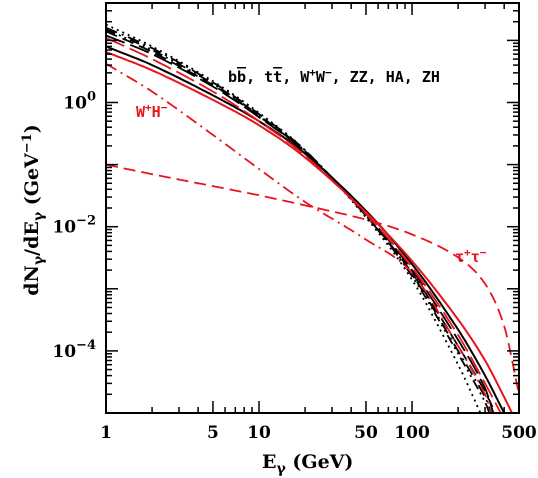  Describe the element at coordinates (471, 256) in the screenshot. I see `annotation-tautau: τ+τ−` at that location.